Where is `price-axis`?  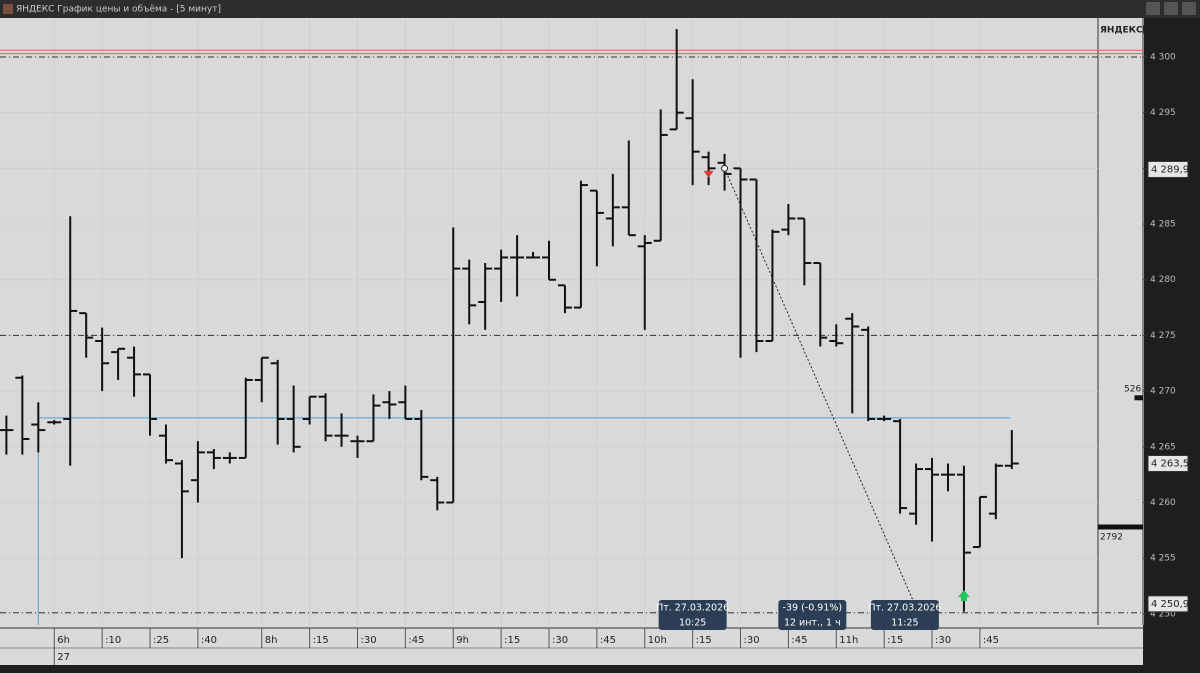 price-axis is located at coordinates (1121, 321).